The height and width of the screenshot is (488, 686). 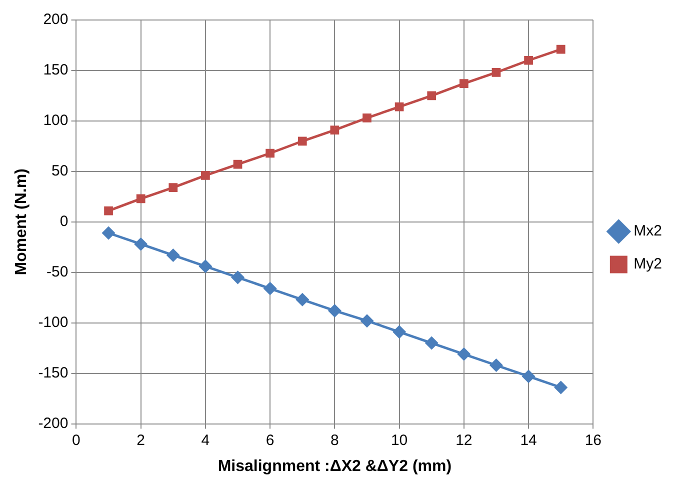 I want to click on x-tick-label: 10, so click(x=399, y=440).